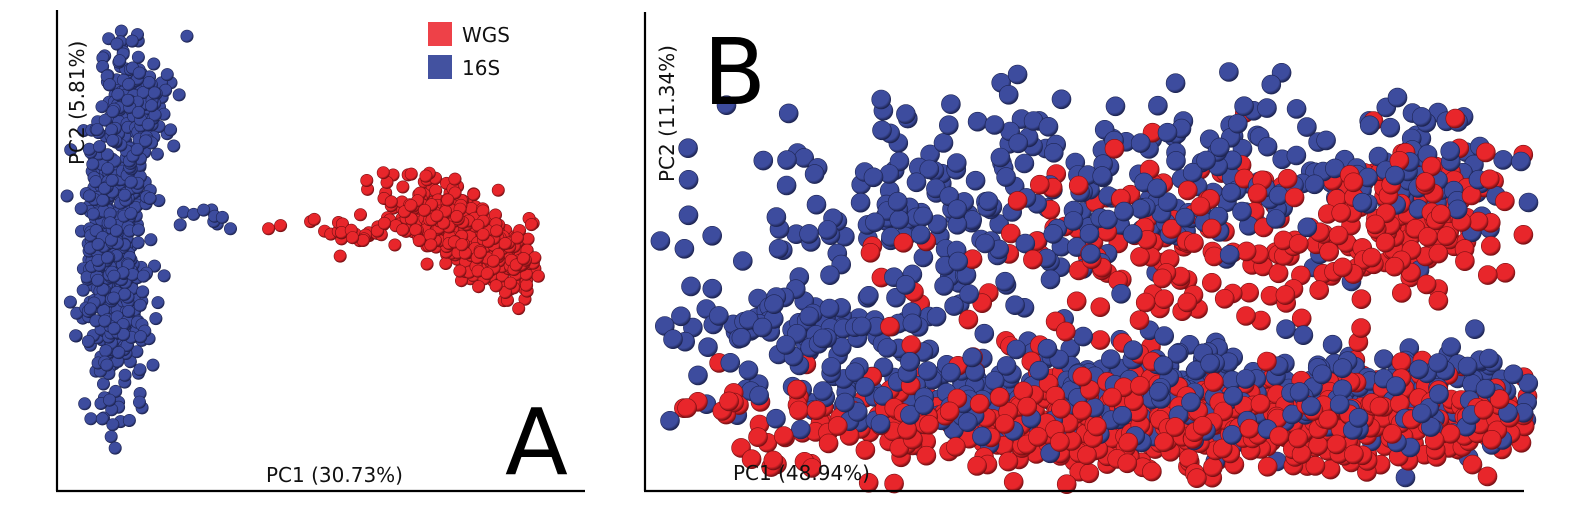 The width and height of the screenshot is (1591, 513). What do you see at coordinates (77, 103) in the screenshot?
I see `y-axis-label-a: PC2 (5.81%)` at bounding box center [77, 103].